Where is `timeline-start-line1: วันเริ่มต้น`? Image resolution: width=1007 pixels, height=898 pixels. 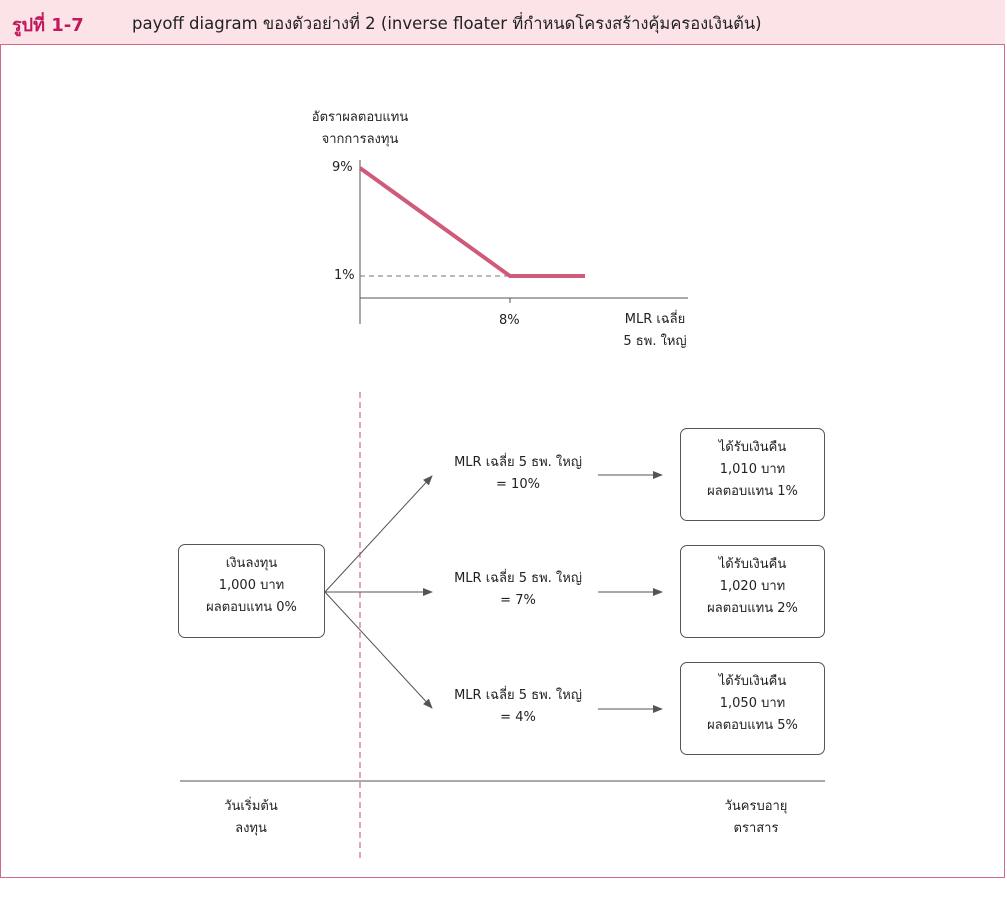
timeline-start-line1: วันเริ่มต้น is located at coordinates (251, 806).